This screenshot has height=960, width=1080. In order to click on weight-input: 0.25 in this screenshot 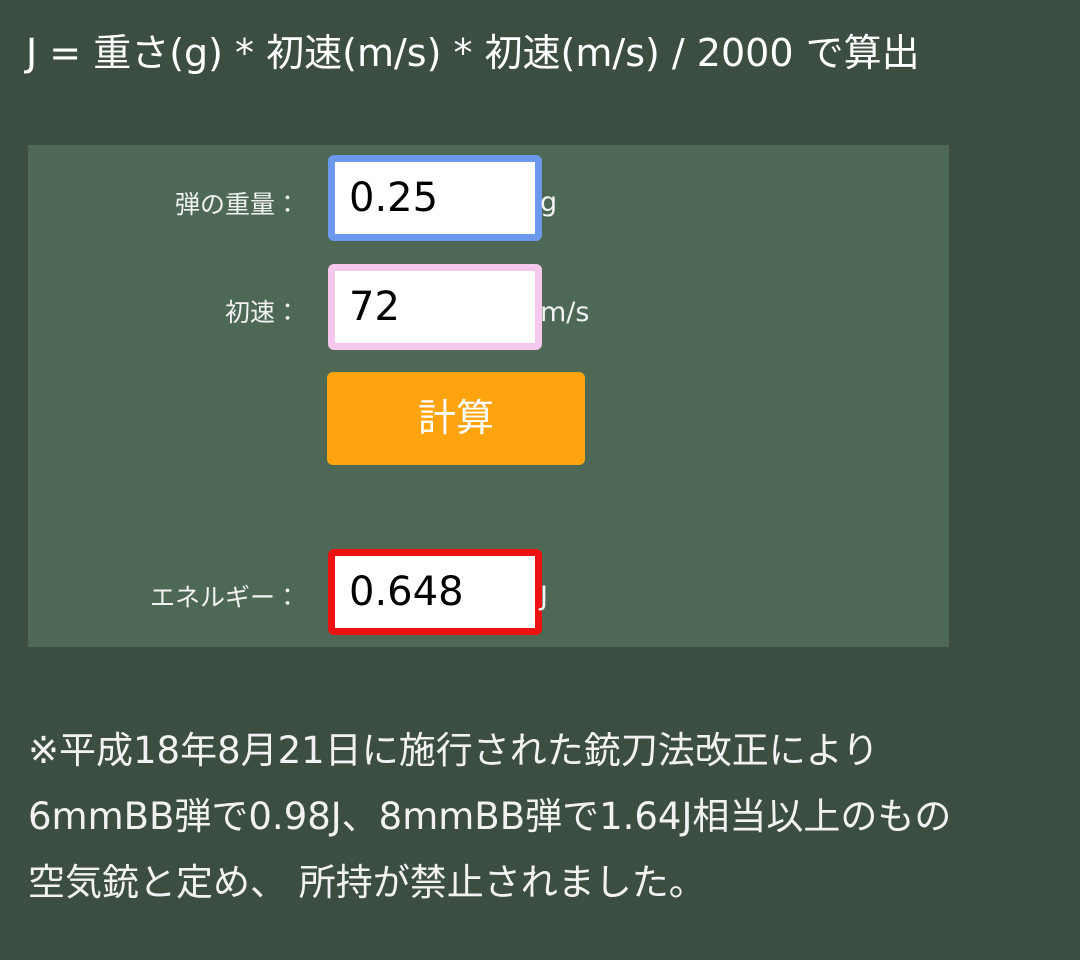, I will do `click(435, 198)`.